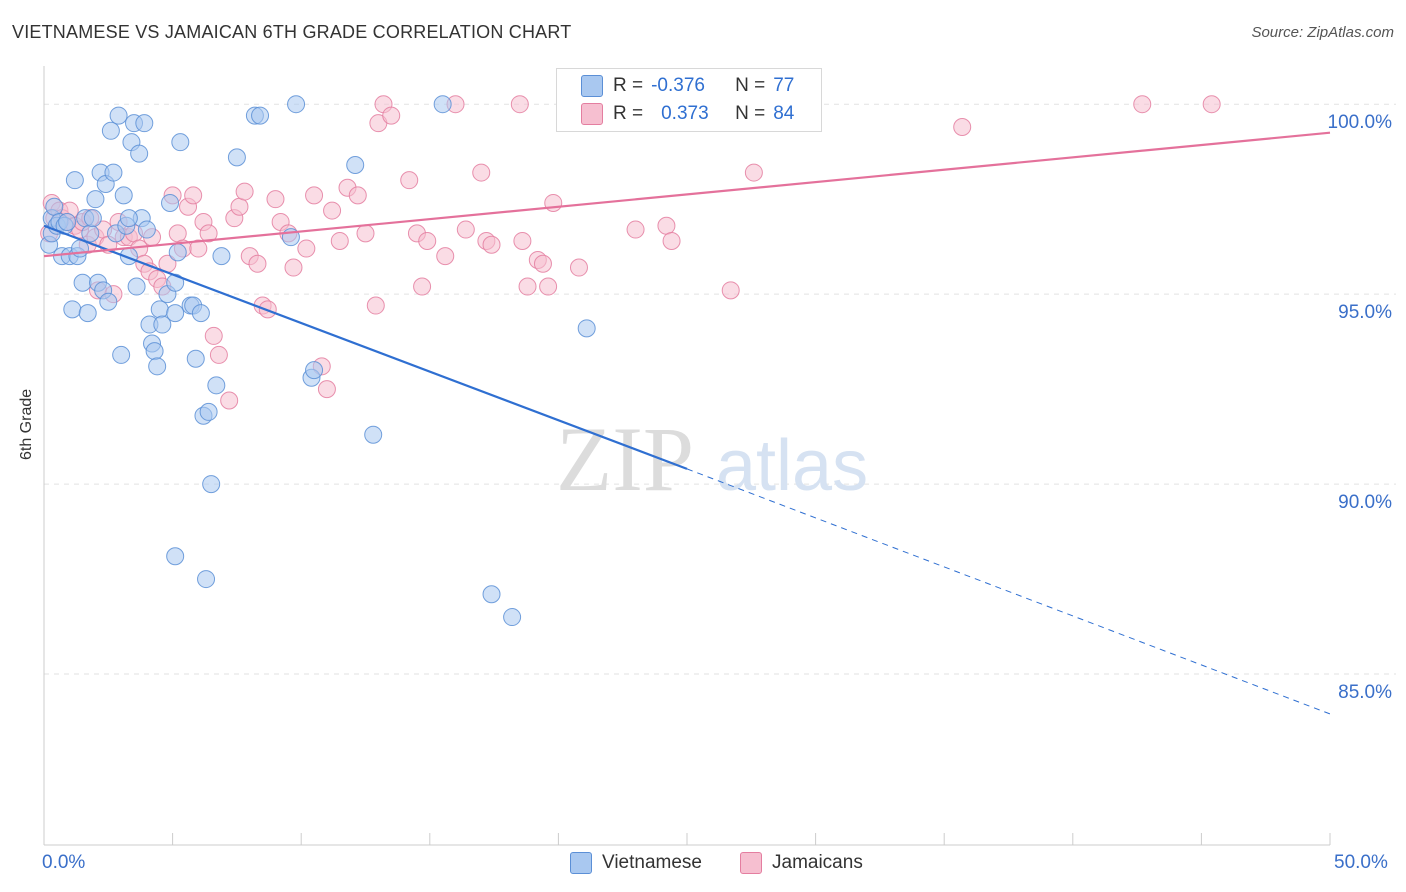 The width and height of the screenshot is (1406, 892). I want to click on legend-item-jamaicans: Jamaicans, so click(801, 863).